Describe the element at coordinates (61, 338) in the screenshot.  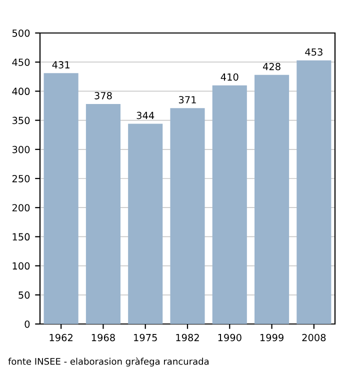
I see `x-tick-label: 1962` at that location.